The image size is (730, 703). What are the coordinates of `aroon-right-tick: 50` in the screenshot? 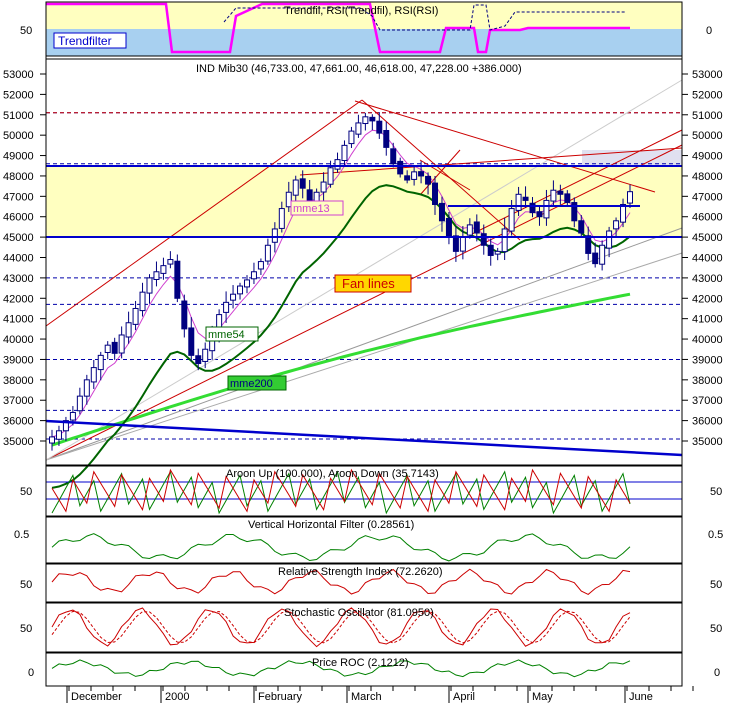 It's located at (716, 492).